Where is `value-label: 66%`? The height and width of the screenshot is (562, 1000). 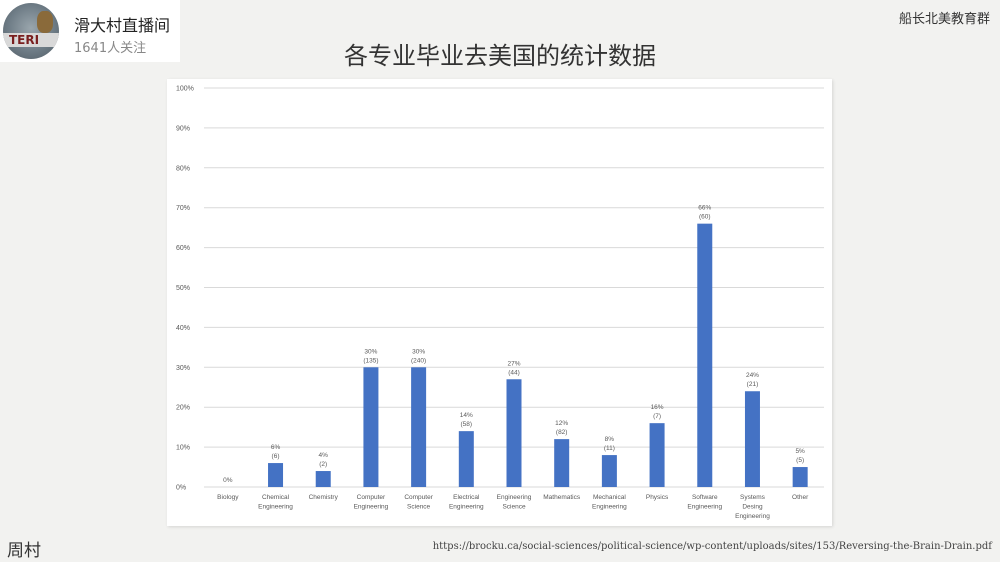
value-label: 66% is located at coordinates (704, 208).